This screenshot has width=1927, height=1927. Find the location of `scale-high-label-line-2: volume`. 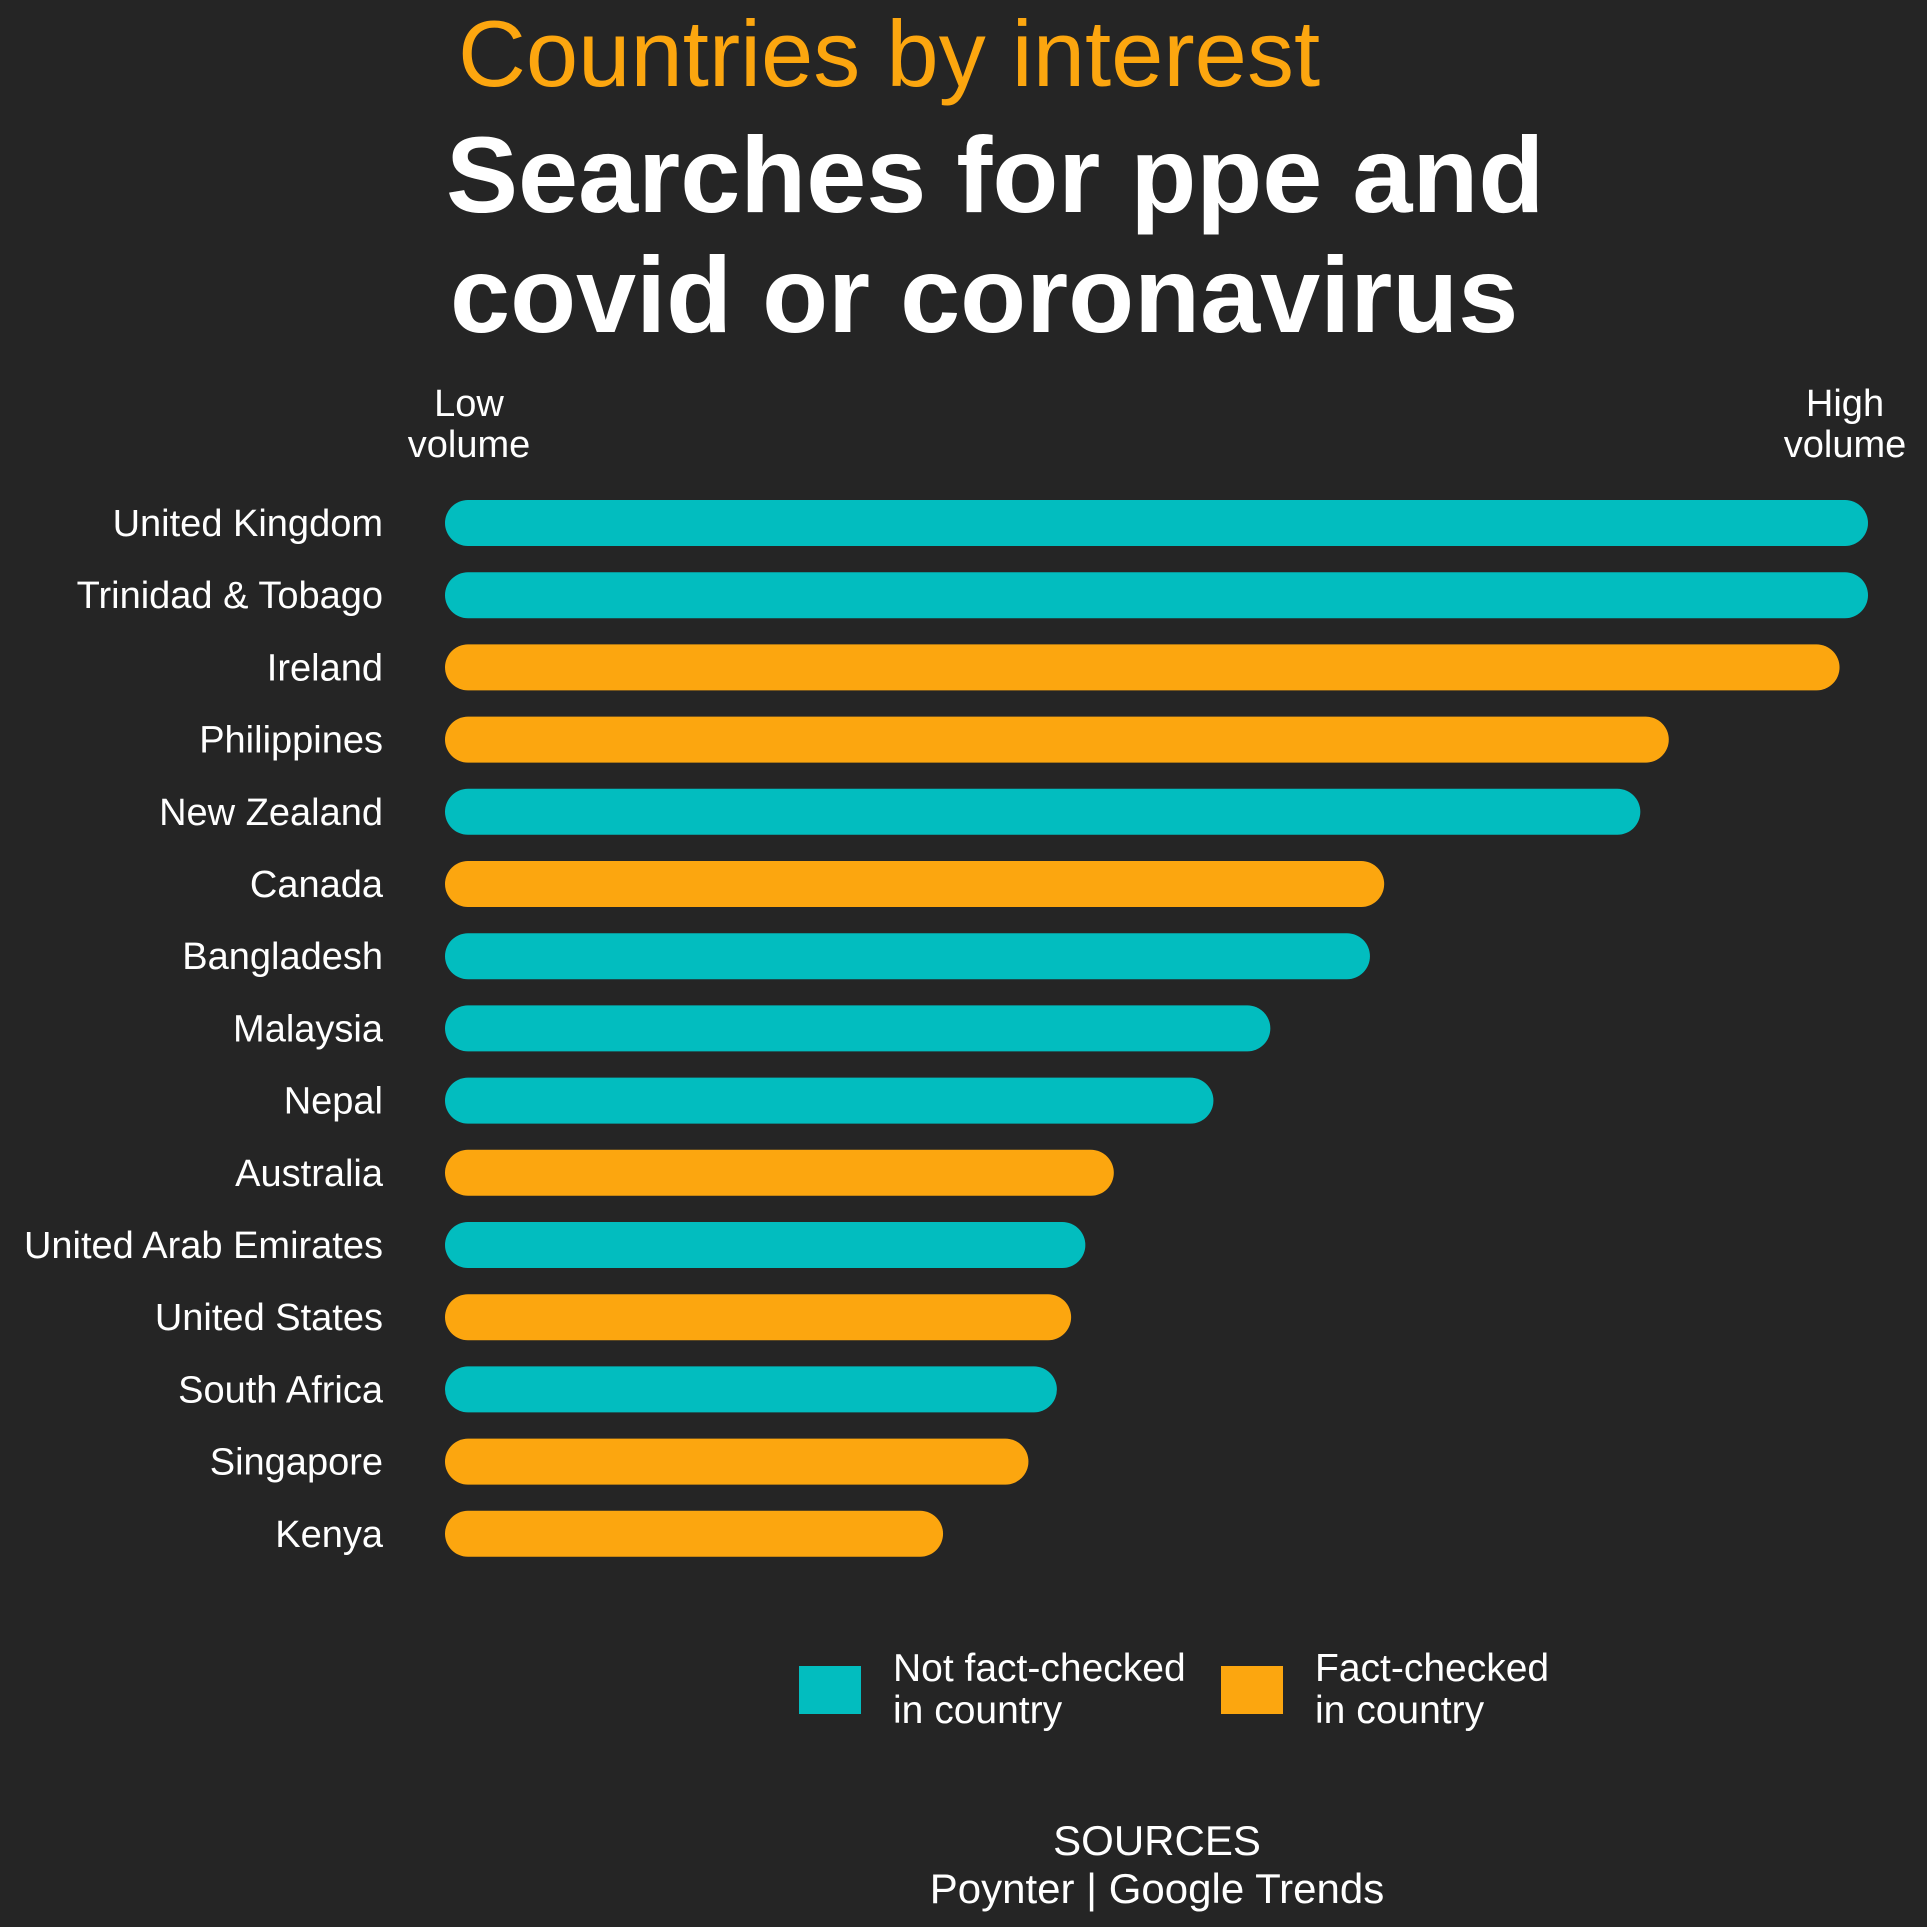

scale-high-label-line-2: volume is located at coordinates (1845, 445).